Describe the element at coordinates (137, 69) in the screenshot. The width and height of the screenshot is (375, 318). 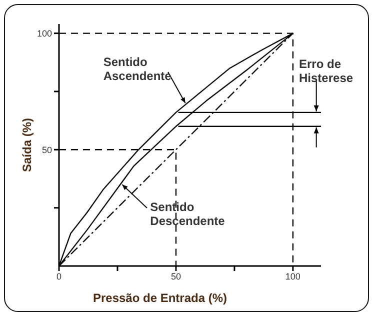
I see `annotation: Sentido Ascendente` at that location.